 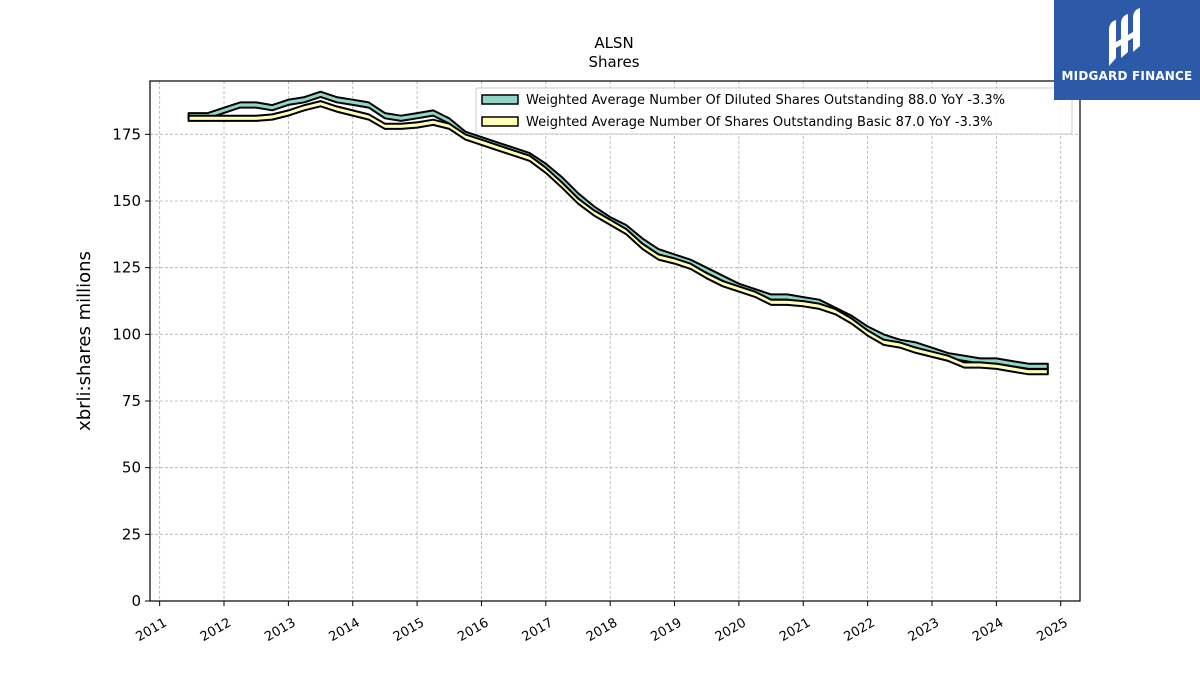 I want to click on chart-title: ALSN, so click(x=613, y=43).